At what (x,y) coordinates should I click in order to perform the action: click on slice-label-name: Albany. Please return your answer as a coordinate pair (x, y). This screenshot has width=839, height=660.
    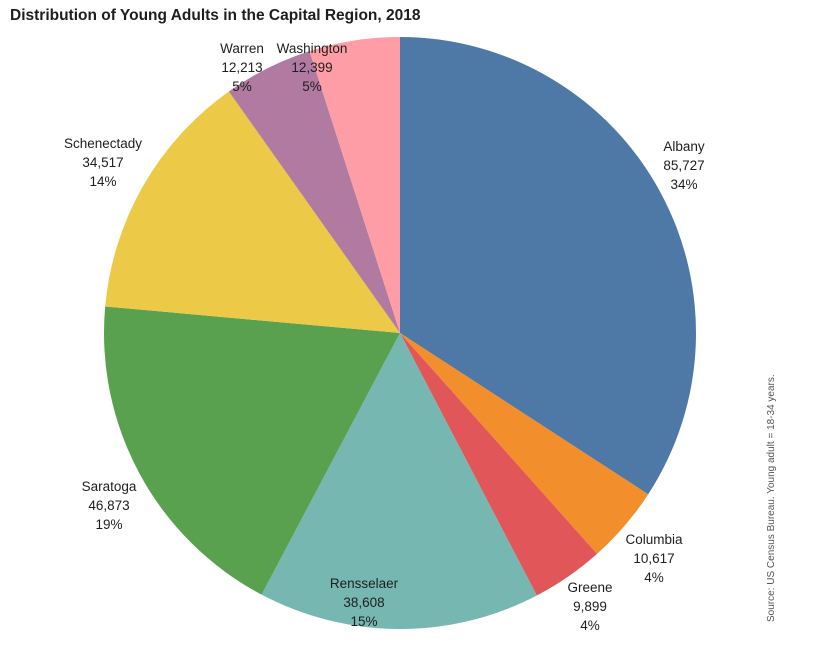
    Looking at the image, I should click on (684, 146).